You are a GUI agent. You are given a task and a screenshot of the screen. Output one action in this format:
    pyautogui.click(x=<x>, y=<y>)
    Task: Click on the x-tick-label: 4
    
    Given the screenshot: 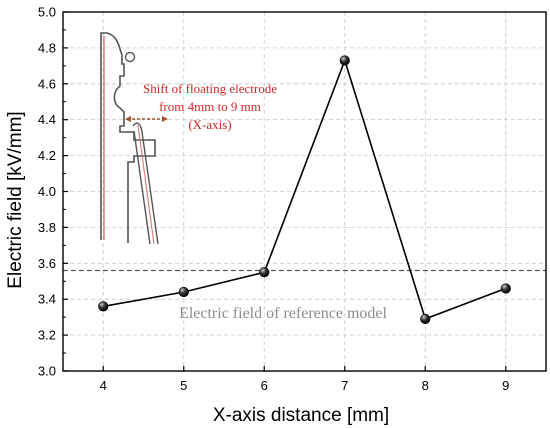 What is the action you would take?
    pyautogui.click(x=103, y=385)
    